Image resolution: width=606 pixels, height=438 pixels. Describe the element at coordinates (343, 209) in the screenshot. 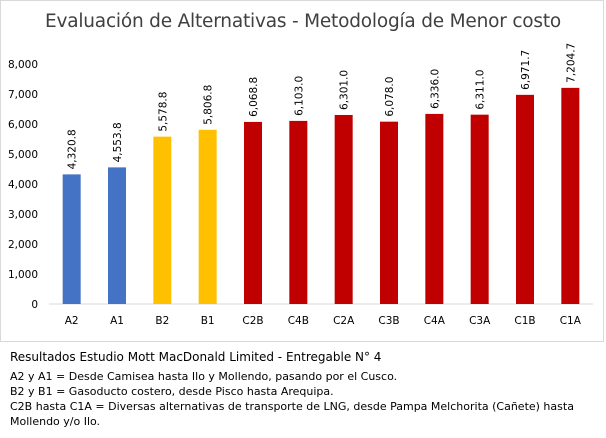

I see `bar-c2a` at that location.